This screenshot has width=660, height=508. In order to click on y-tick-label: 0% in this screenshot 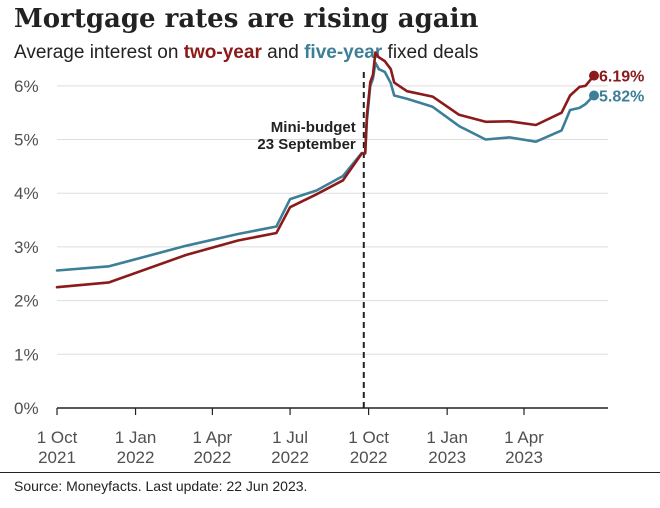, I will do `click(26, 408)`.